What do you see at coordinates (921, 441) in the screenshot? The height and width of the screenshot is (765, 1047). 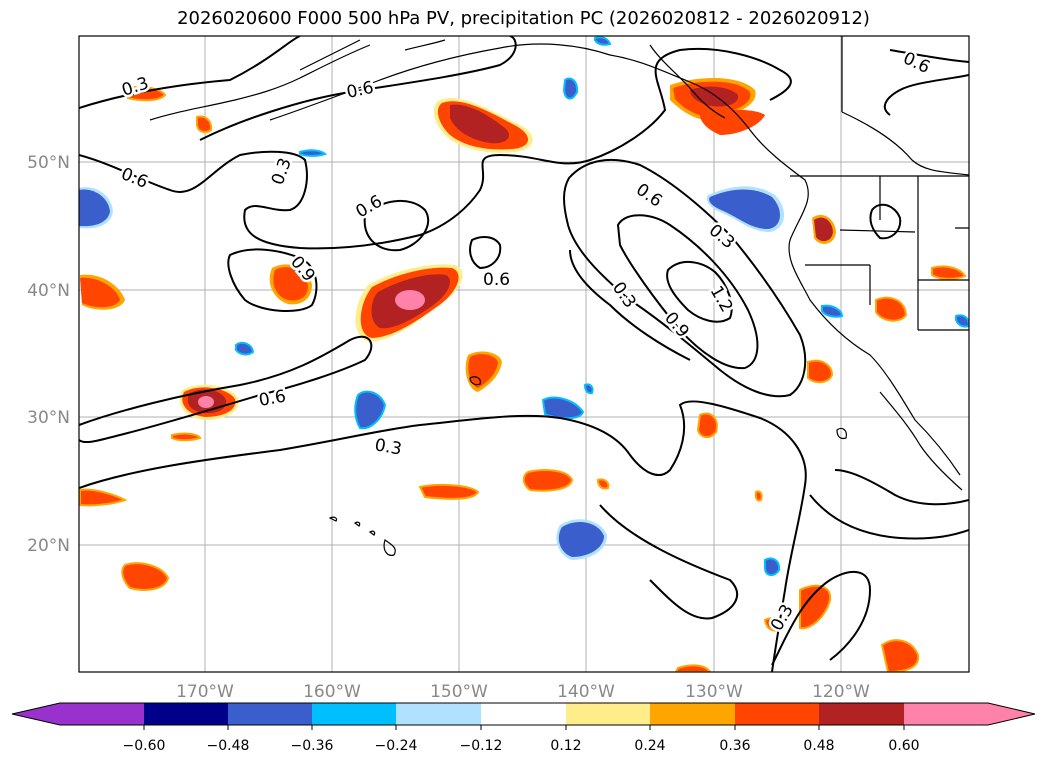 I see `baja-coast` at bounding box center [921, 441].